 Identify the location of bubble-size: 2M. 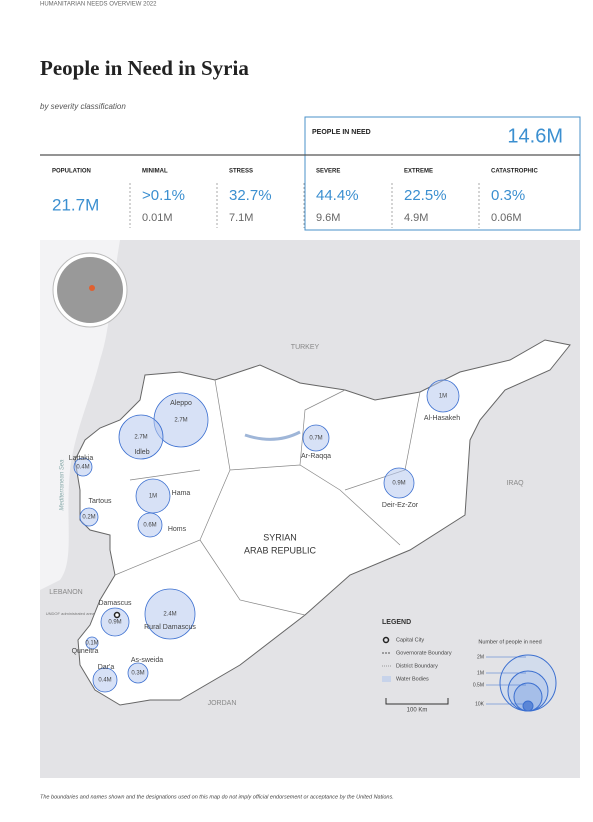
(480, 657).